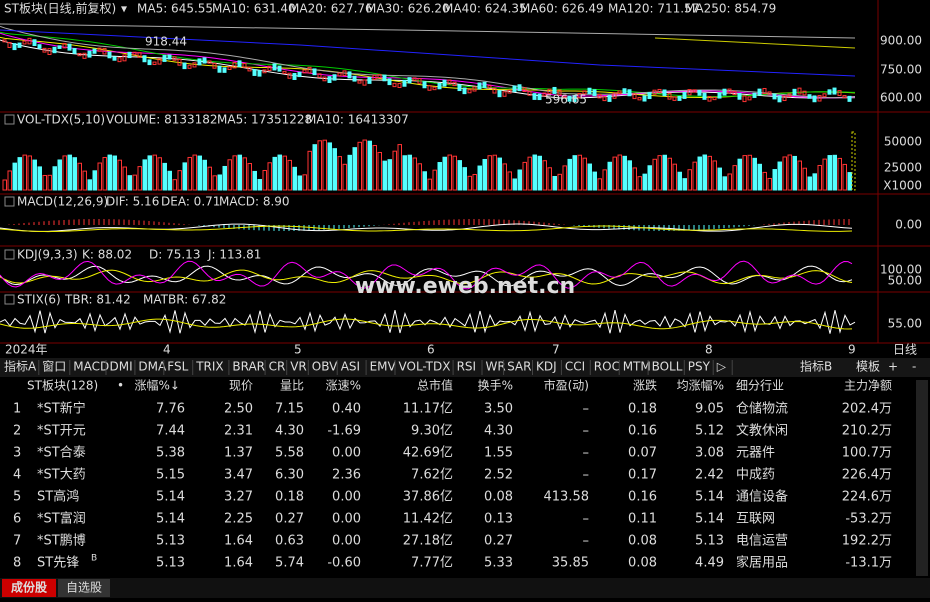  What do you see at coordinates (760, 386) in the screenshot?
I see `column-header: 细分行业` at bounding box center [760, 386].